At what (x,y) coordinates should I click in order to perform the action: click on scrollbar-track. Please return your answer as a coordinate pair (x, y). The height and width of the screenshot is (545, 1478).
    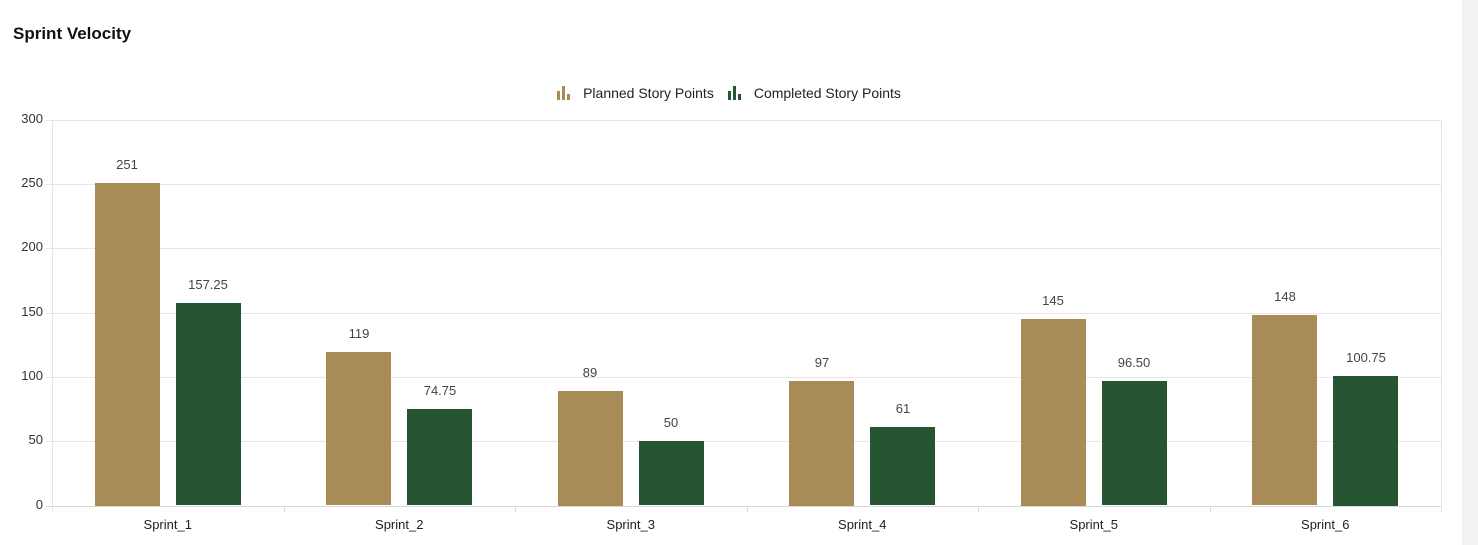
    Looking at the image, I should click on (1470, 272).